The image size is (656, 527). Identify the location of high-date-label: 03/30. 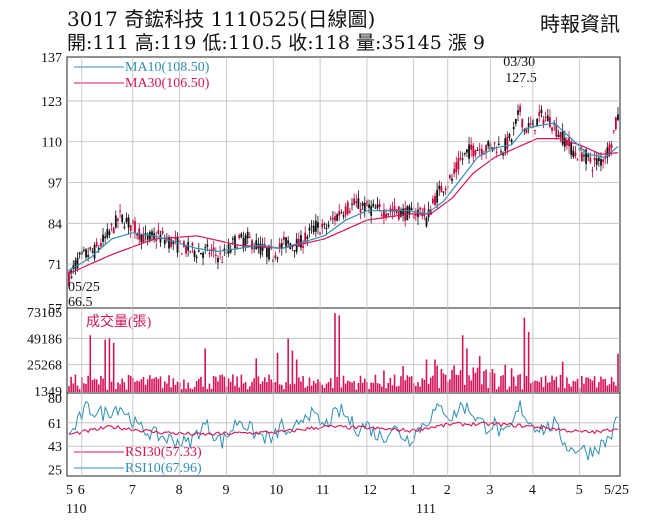
(519, 62).